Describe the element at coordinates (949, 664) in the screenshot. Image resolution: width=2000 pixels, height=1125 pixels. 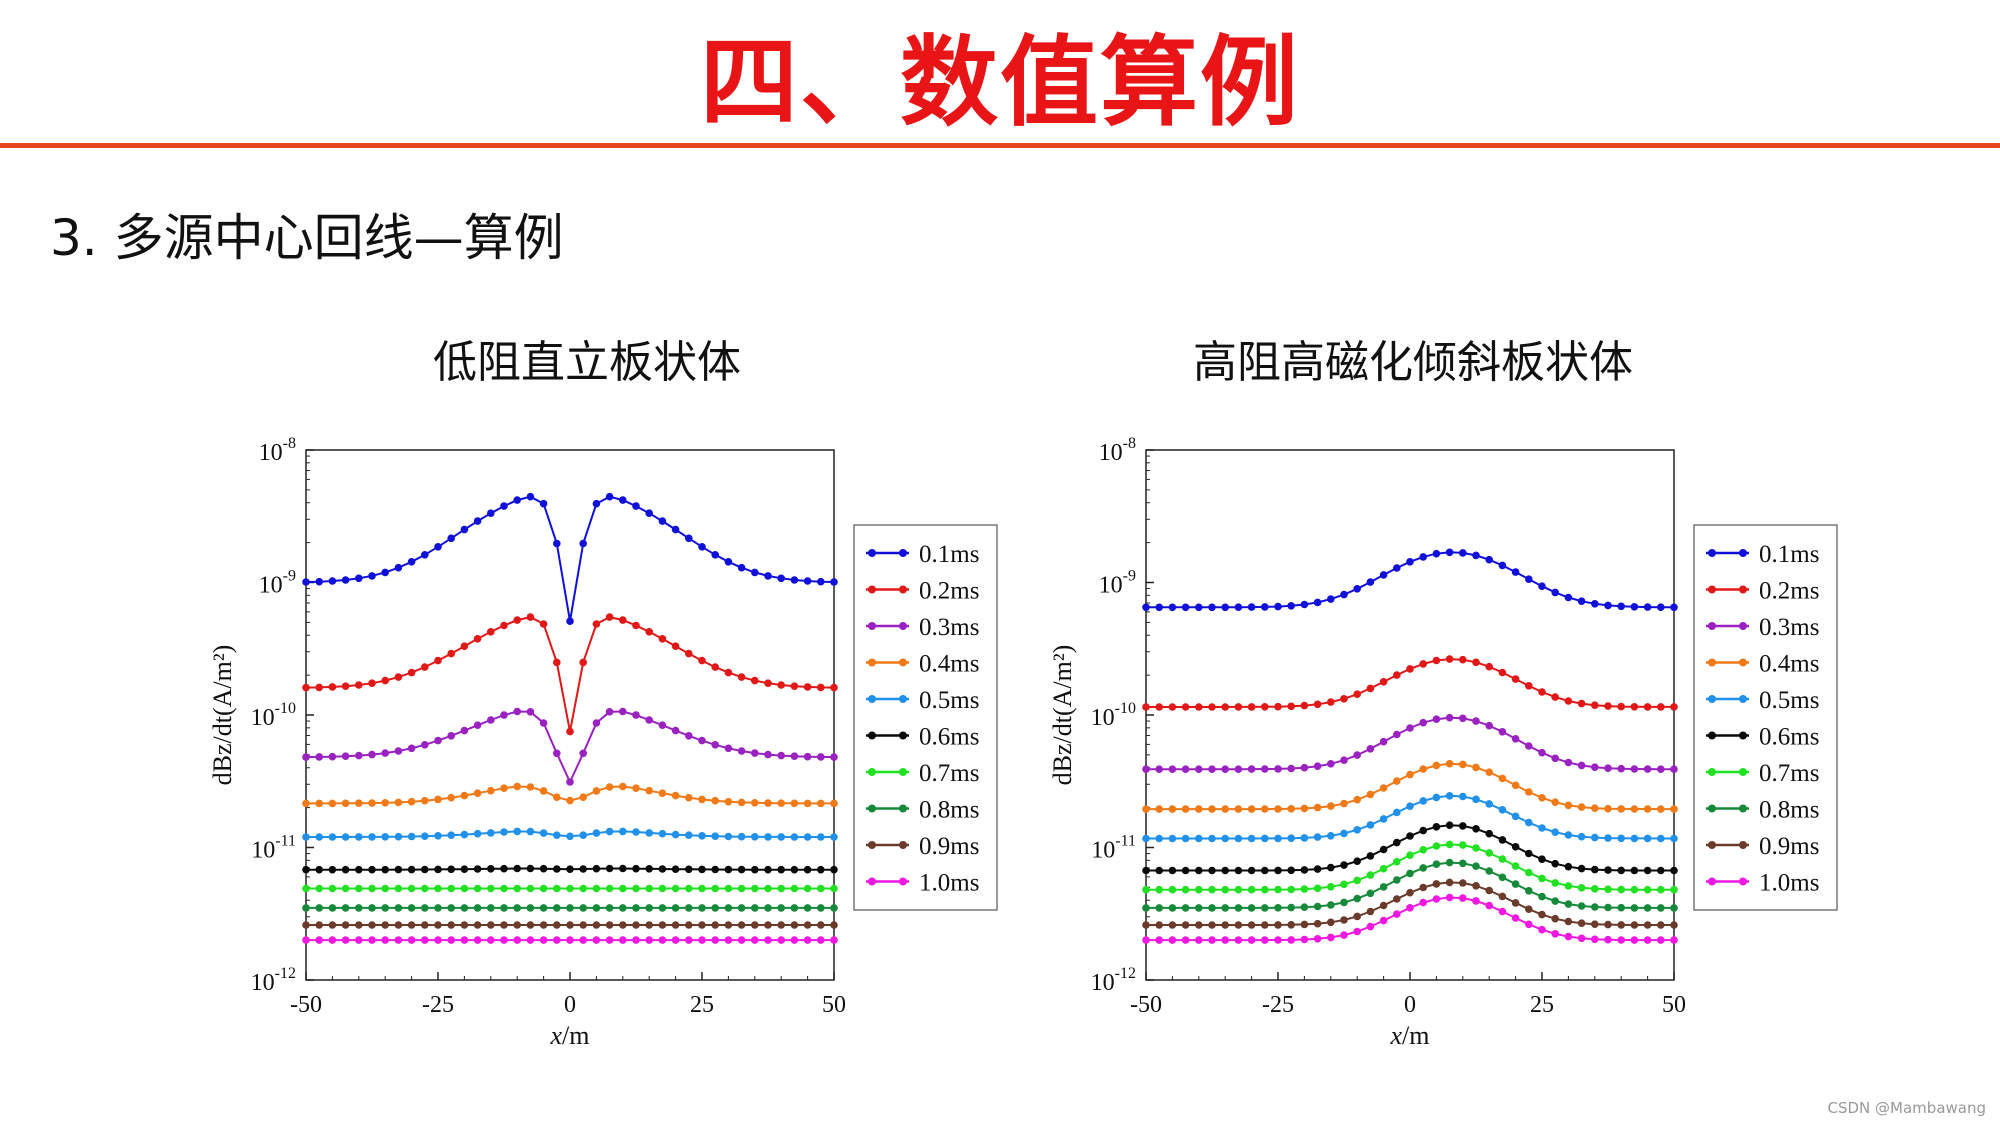
I see `legend-label: 0.4ms` at that location.